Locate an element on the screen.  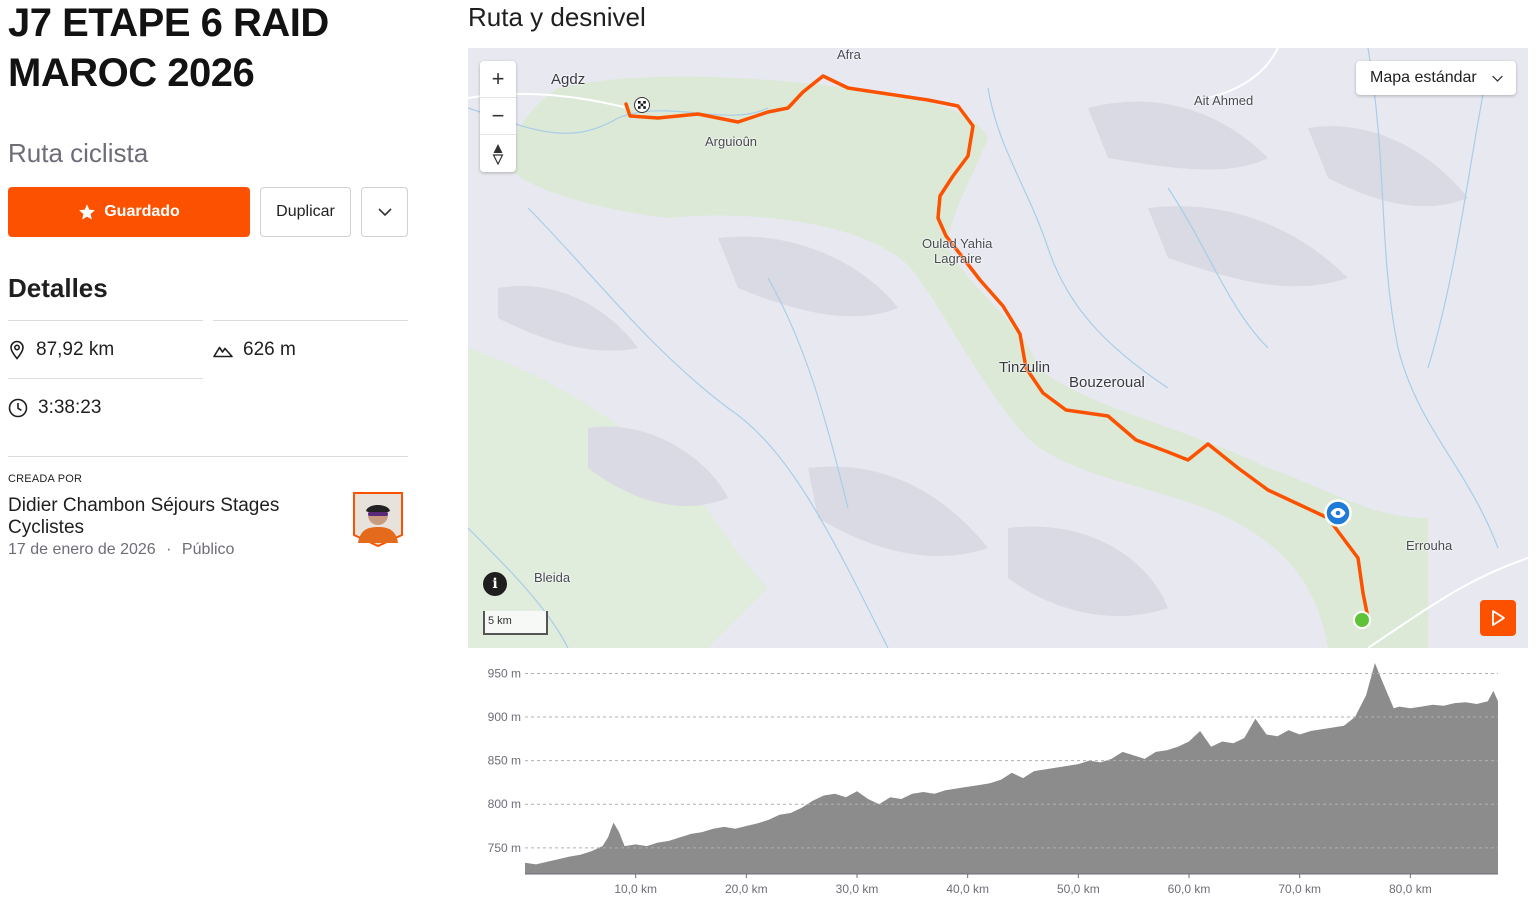
saved-button: Guardado is located at coordinates (129, 212).